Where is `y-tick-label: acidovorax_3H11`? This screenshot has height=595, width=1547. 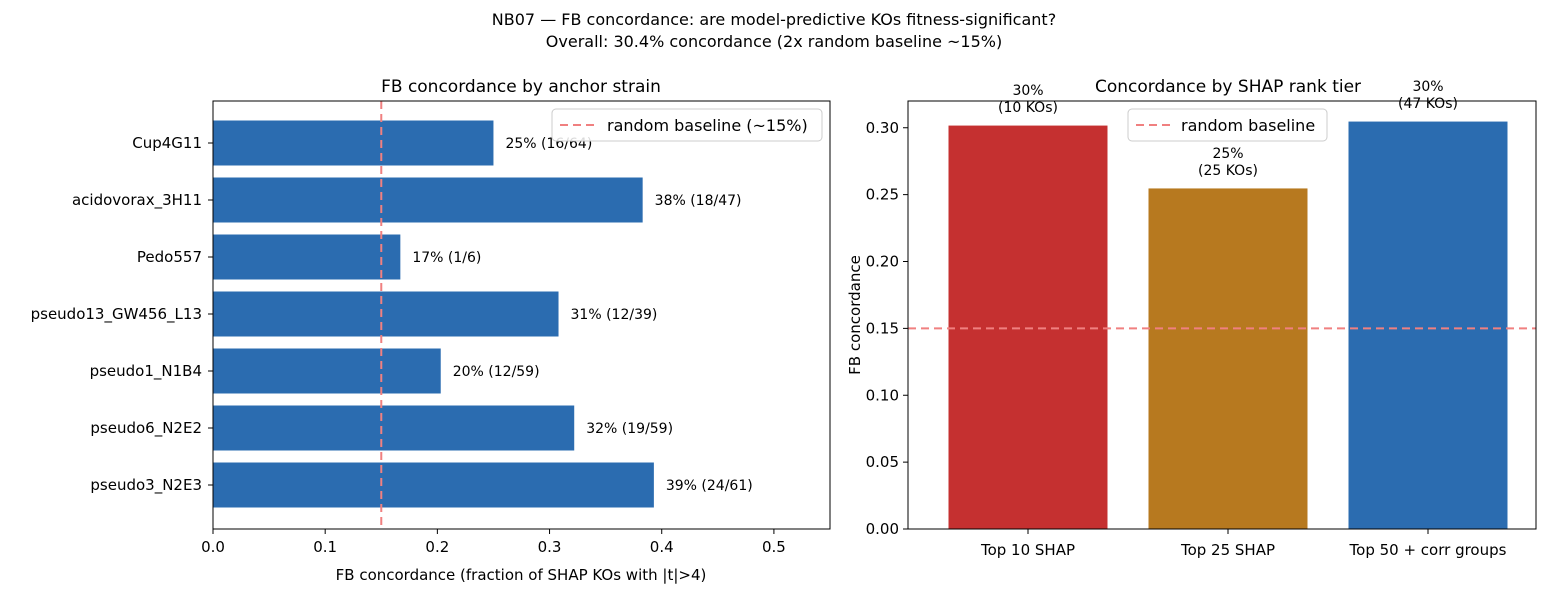
y-tick-label: acidovorax_3H11 is located at coordinates (137, 200).